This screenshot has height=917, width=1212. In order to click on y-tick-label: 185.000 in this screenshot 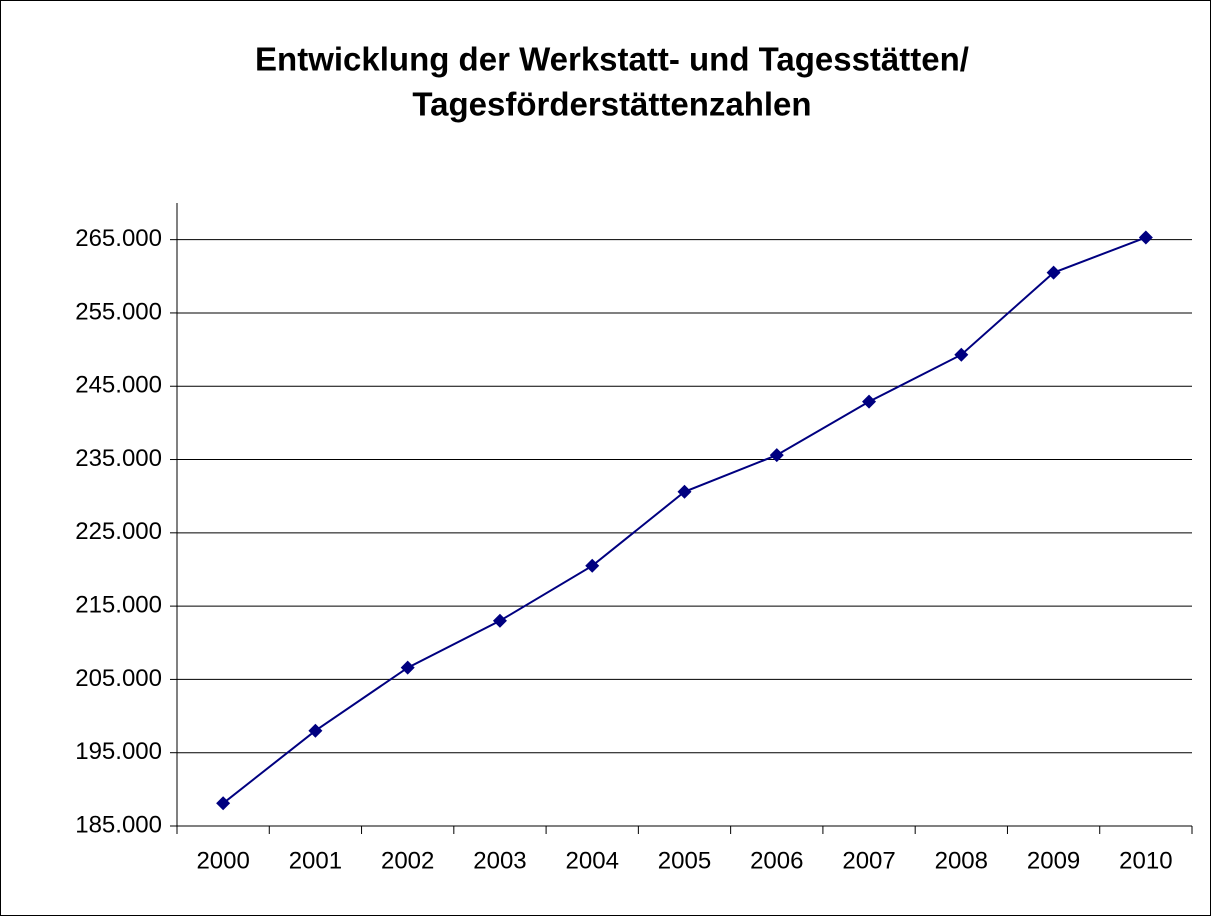, I will do `click(118, 824)`.